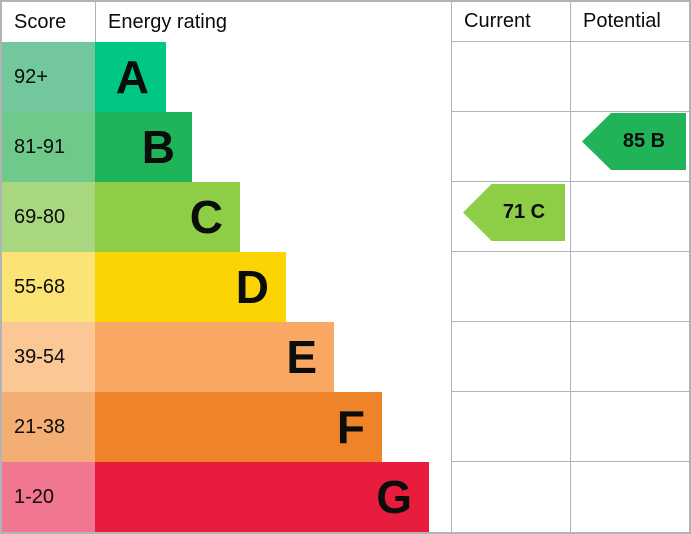  I want to click on current-rating-arrow: 71 C, so click(514, 212).